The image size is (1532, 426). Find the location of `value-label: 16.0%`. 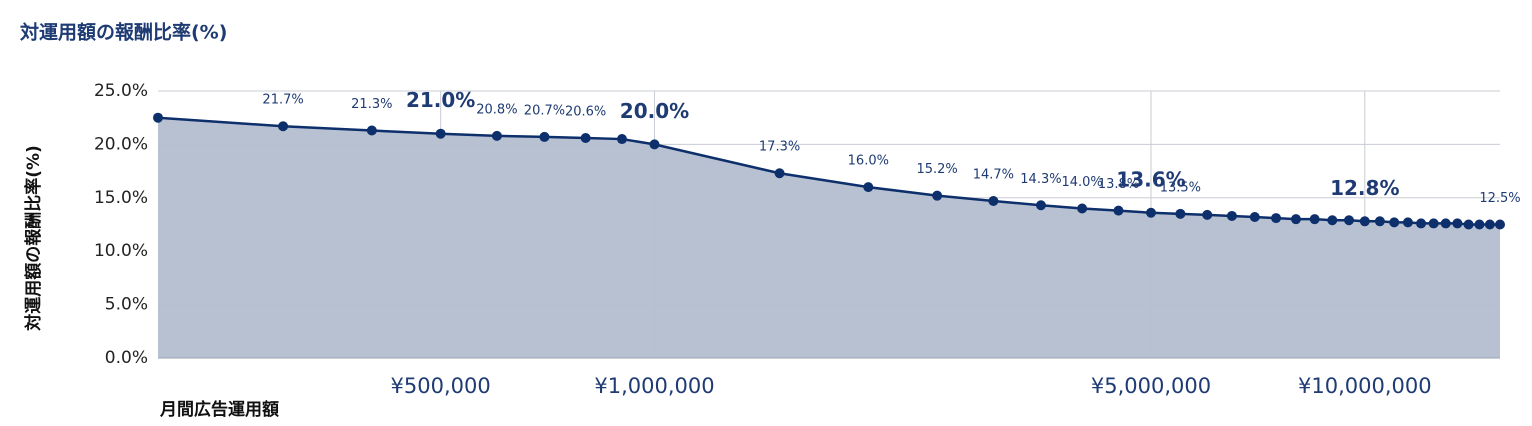

value-label: 16.0% is located at coordinates (868, 161).